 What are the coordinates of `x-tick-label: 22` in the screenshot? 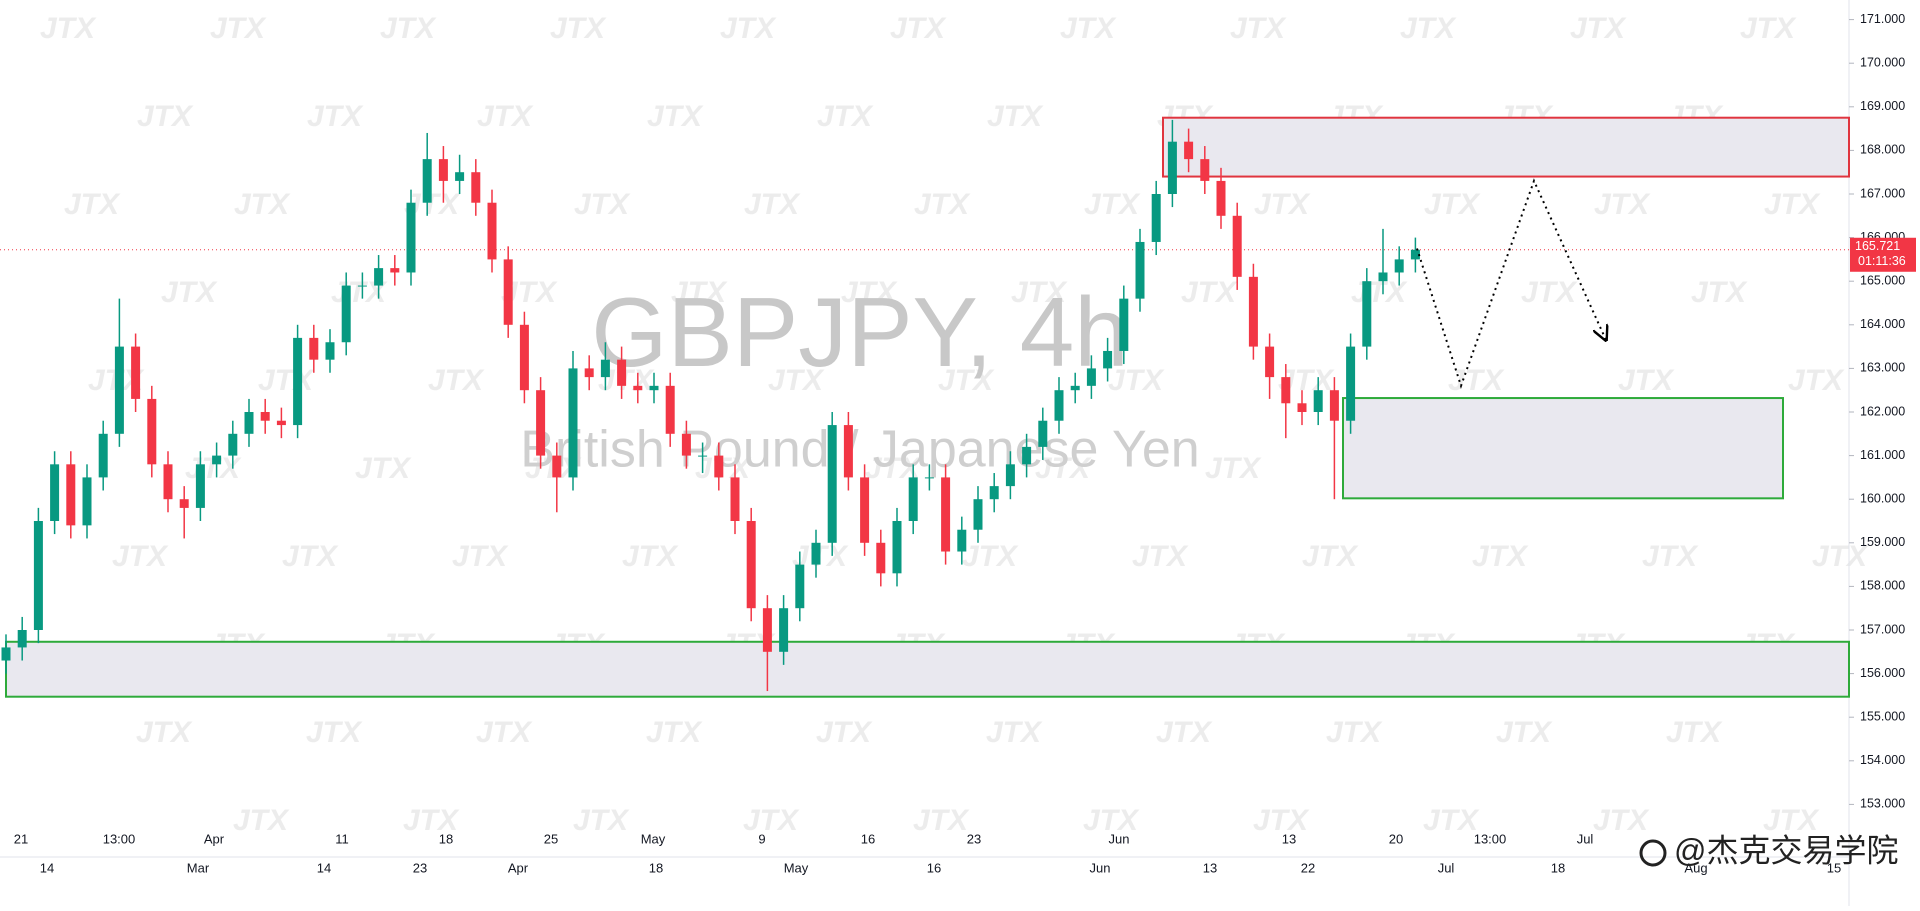 It's located at (1308, 867).